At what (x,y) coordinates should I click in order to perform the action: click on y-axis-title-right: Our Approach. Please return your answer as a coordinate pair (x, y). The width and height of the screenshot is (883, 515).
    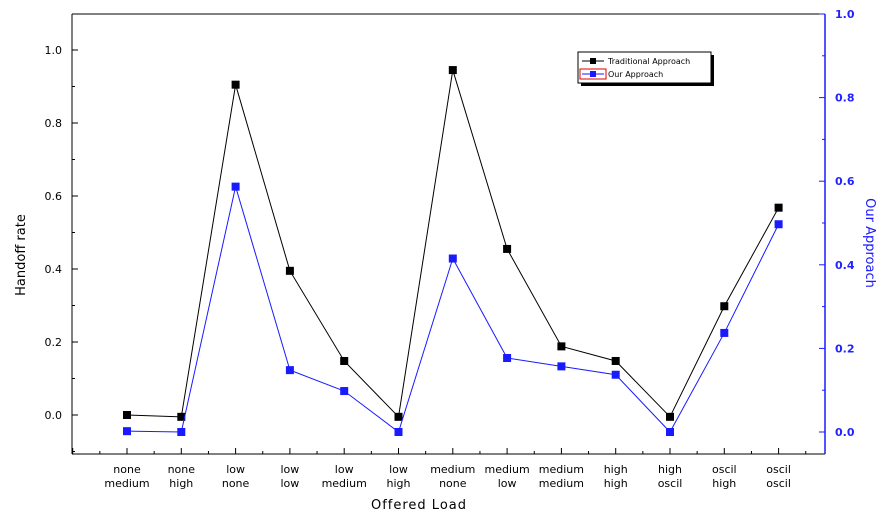
    Looking at the image, I should click on (869, 243).